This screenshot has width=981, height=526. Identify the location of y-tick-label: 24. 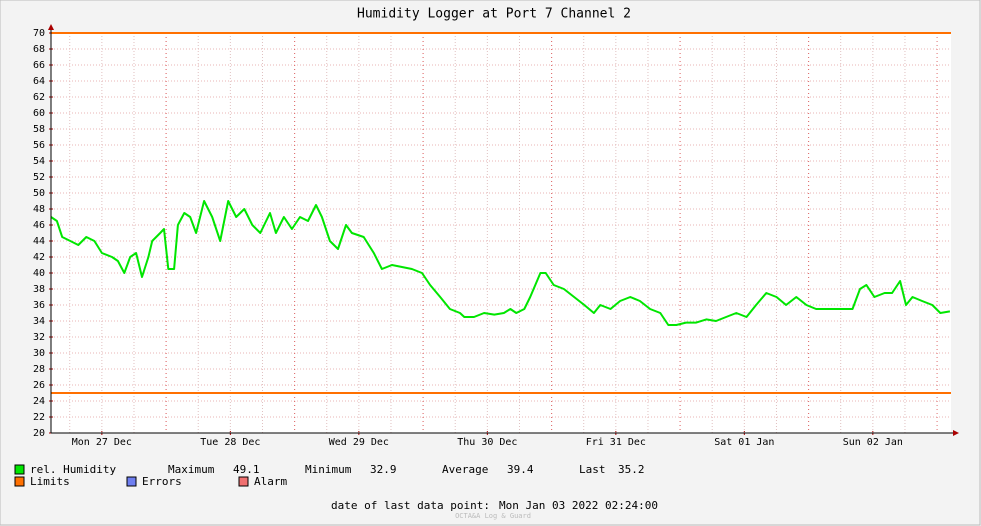
(39, 401).